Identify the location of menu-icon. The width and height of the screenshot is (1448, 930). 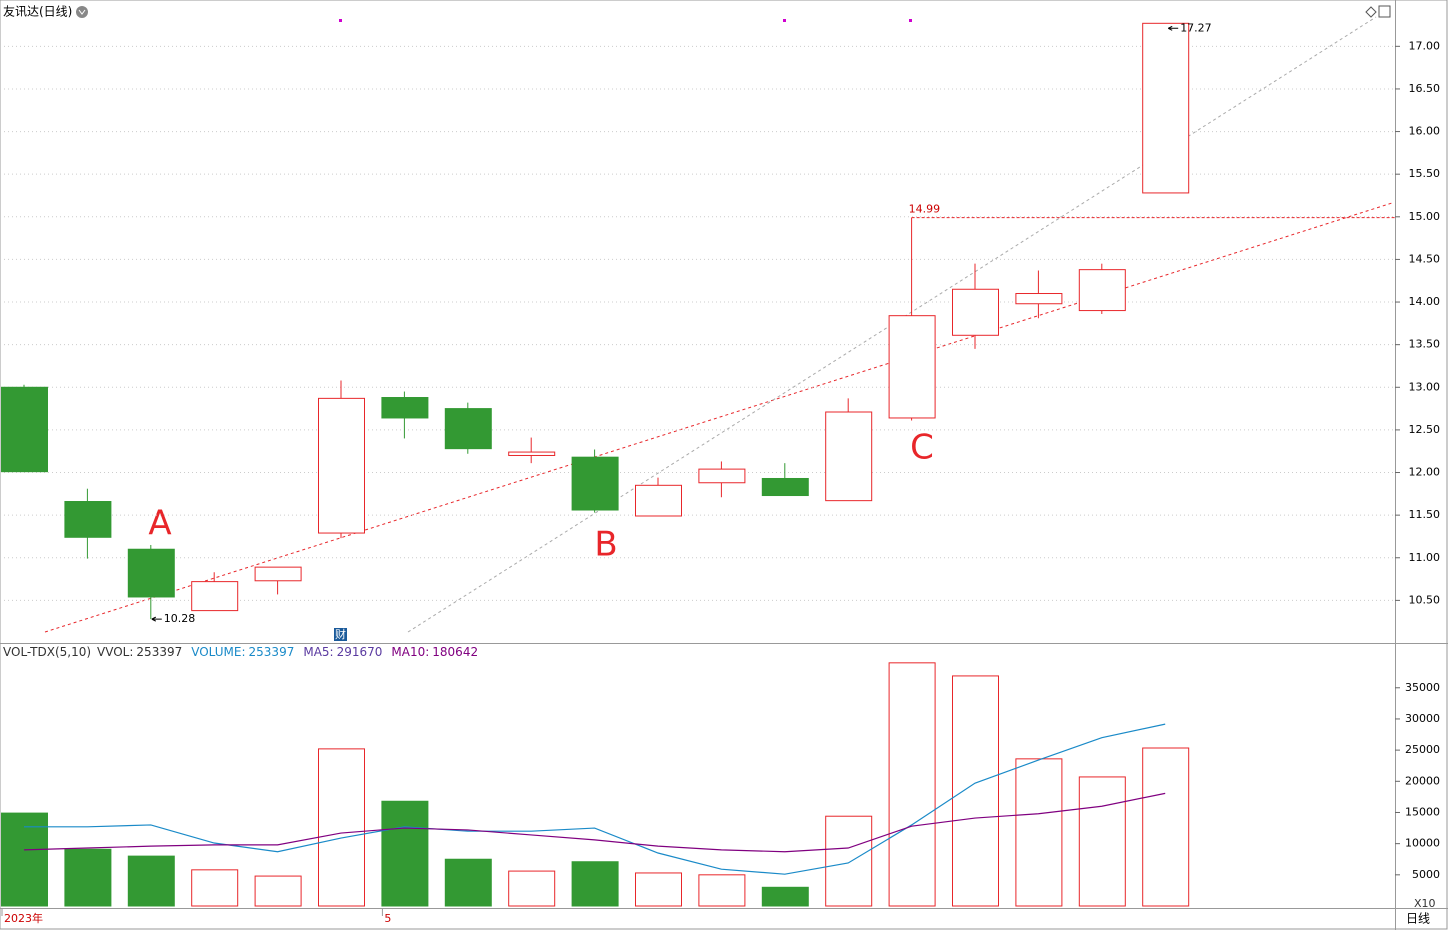
(82, 12).